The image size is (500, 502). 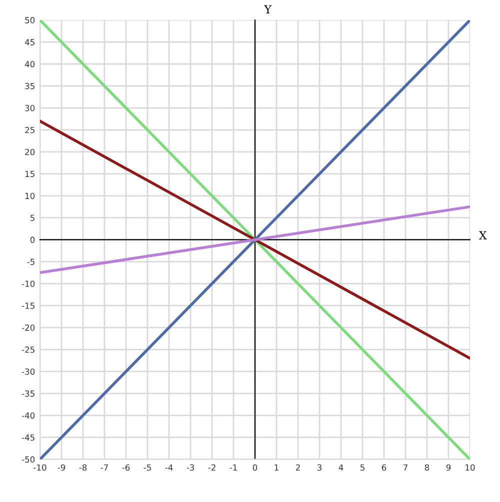 I want to click on x-tick-label: 8, so click(x=427, y=467).